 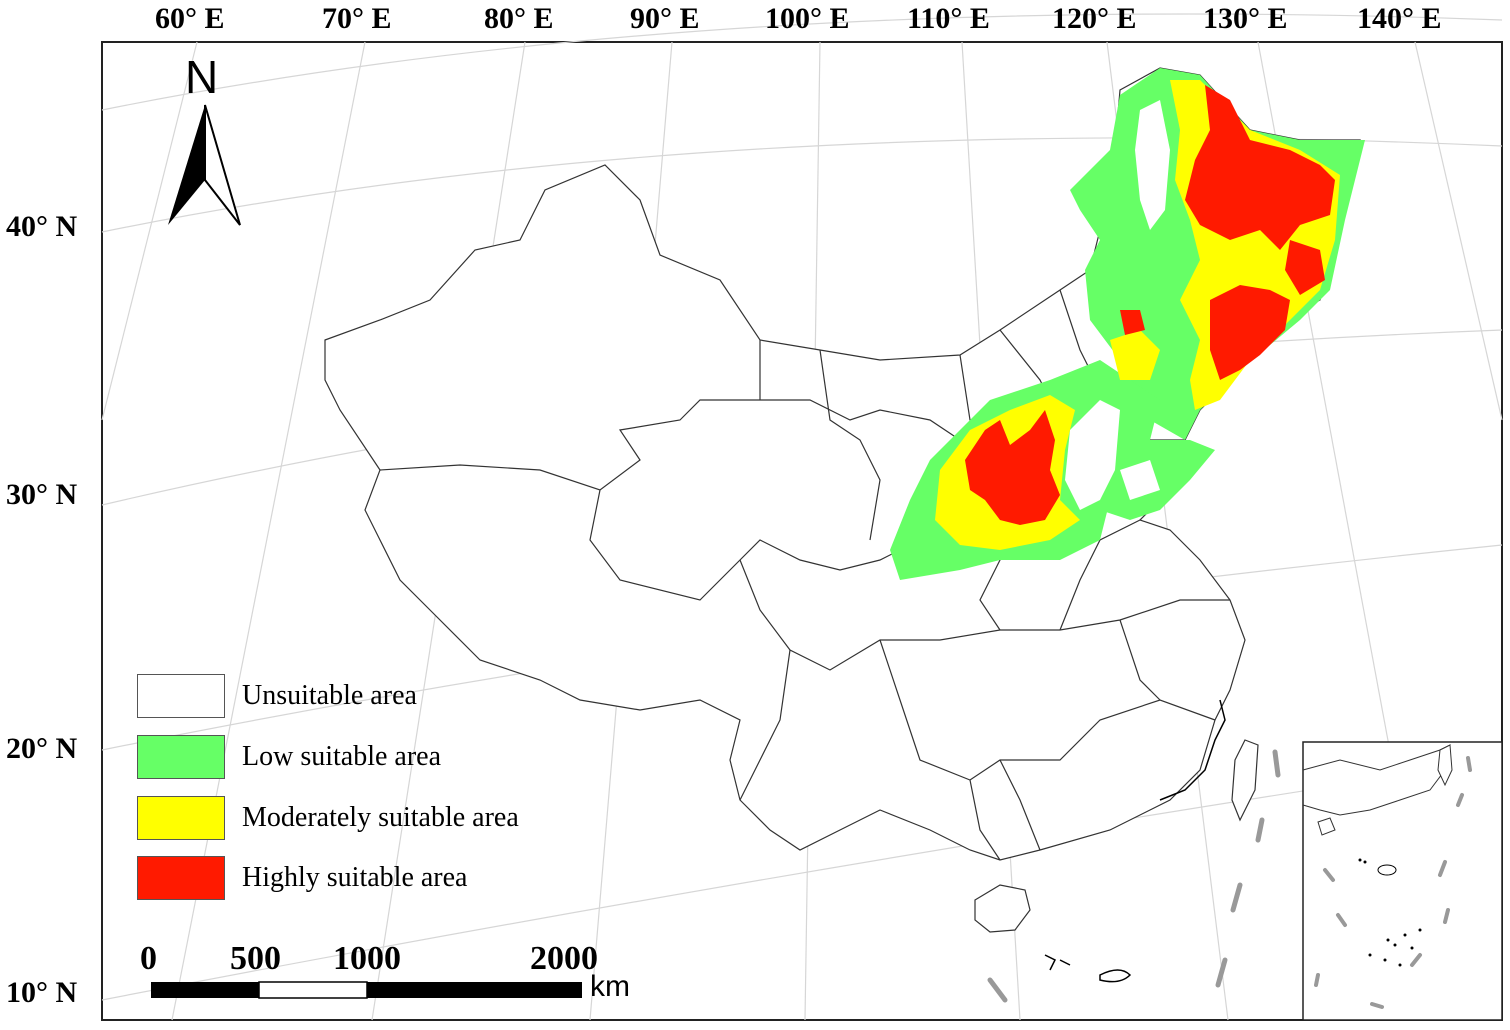 I want to click on longitude-label-100: 100° E, so click(x=807, y=18).